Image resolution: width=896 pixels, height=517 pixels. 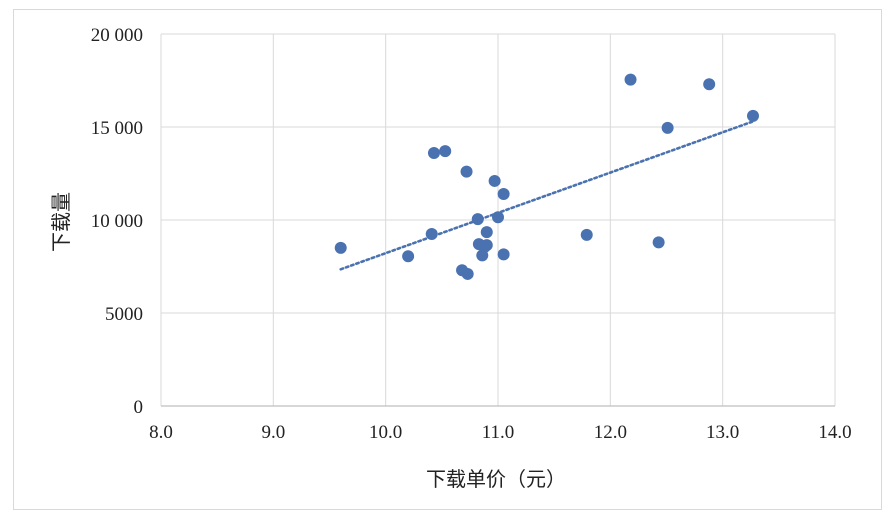 I want to click on y-tick-label: 10 000, so click(x=117, y=221).